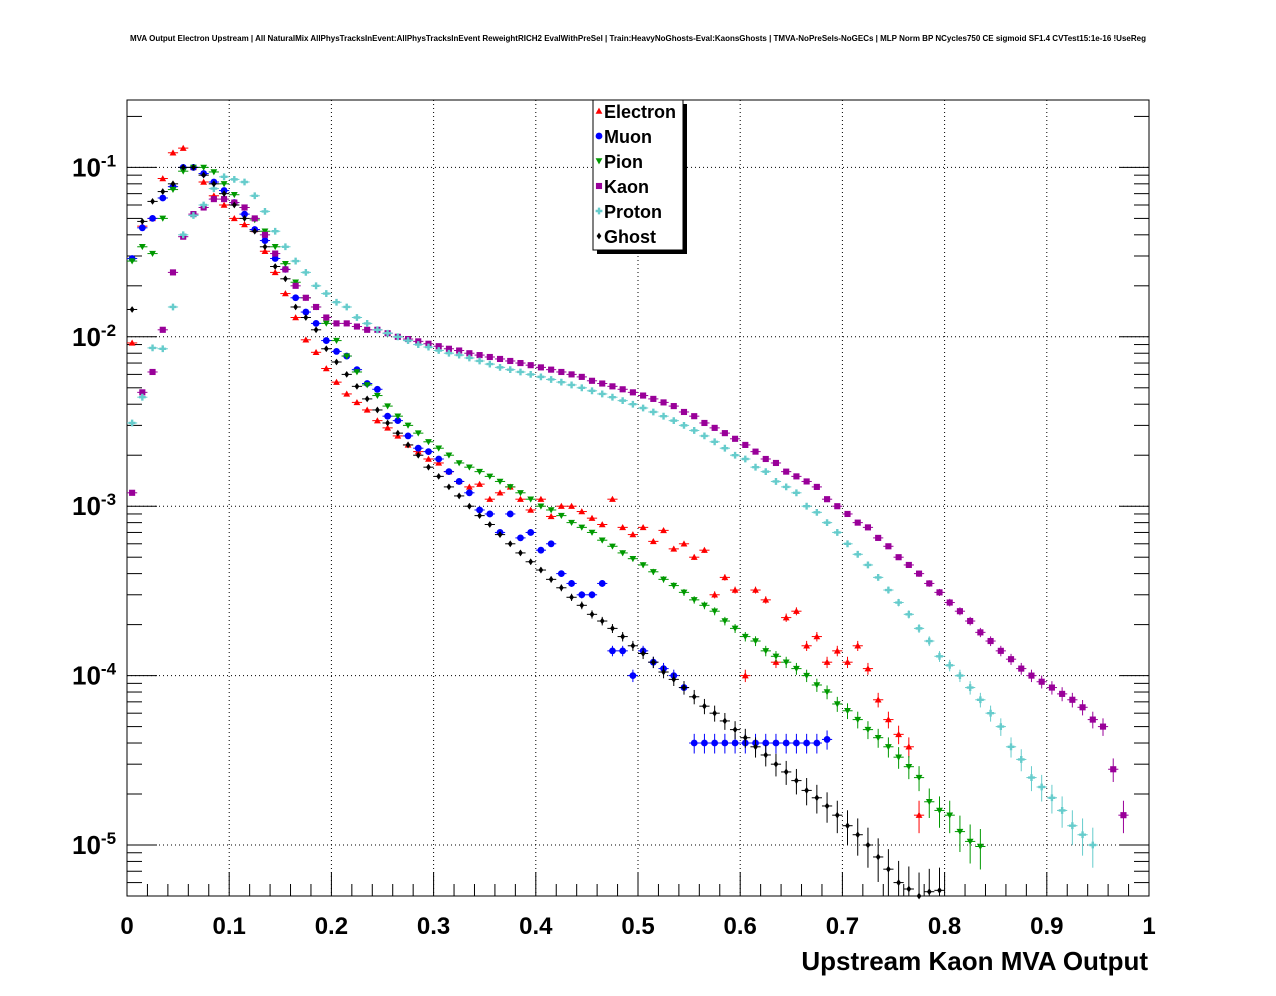 The height and width of the screenshot is (996, 1276). I want to click on legend-marker-proton, so click(599, 211).